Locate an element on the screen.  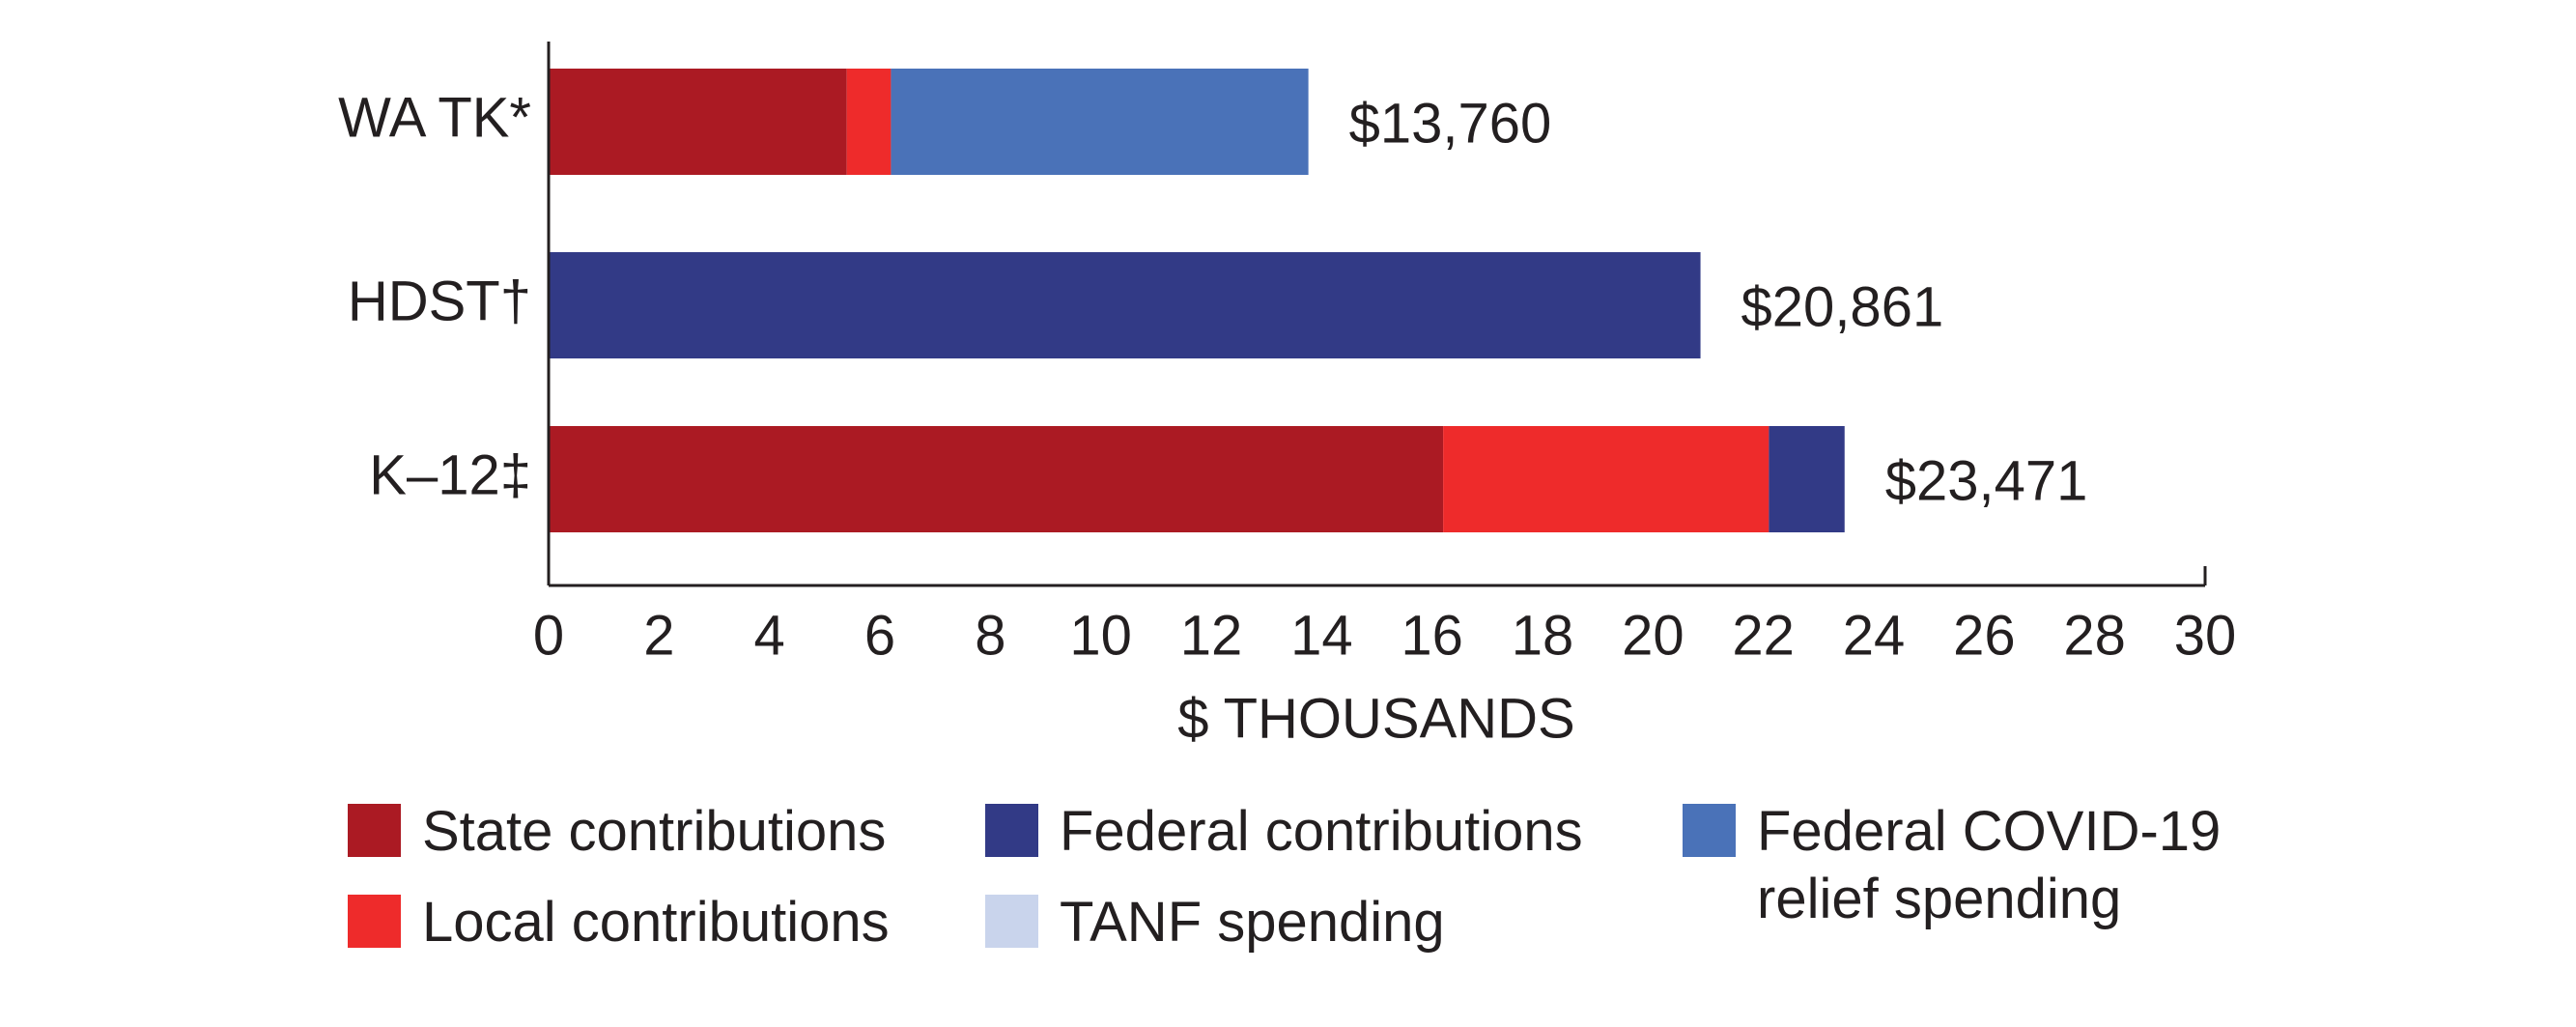
x-tick-label: 6 is located at coordinates (879, 635).